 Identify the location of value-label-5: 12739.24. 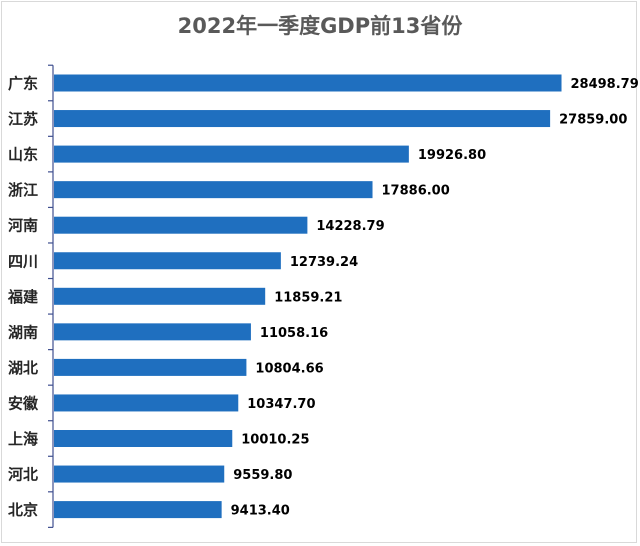
(324, 262).